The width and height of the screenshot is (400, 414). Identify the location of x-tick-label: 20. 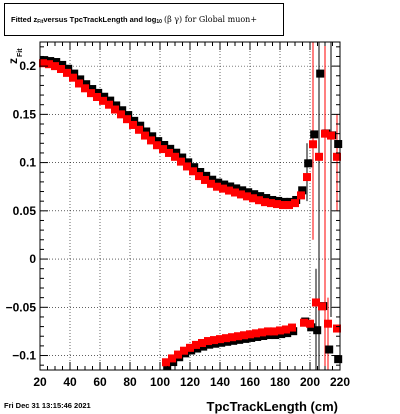
(40, 382).